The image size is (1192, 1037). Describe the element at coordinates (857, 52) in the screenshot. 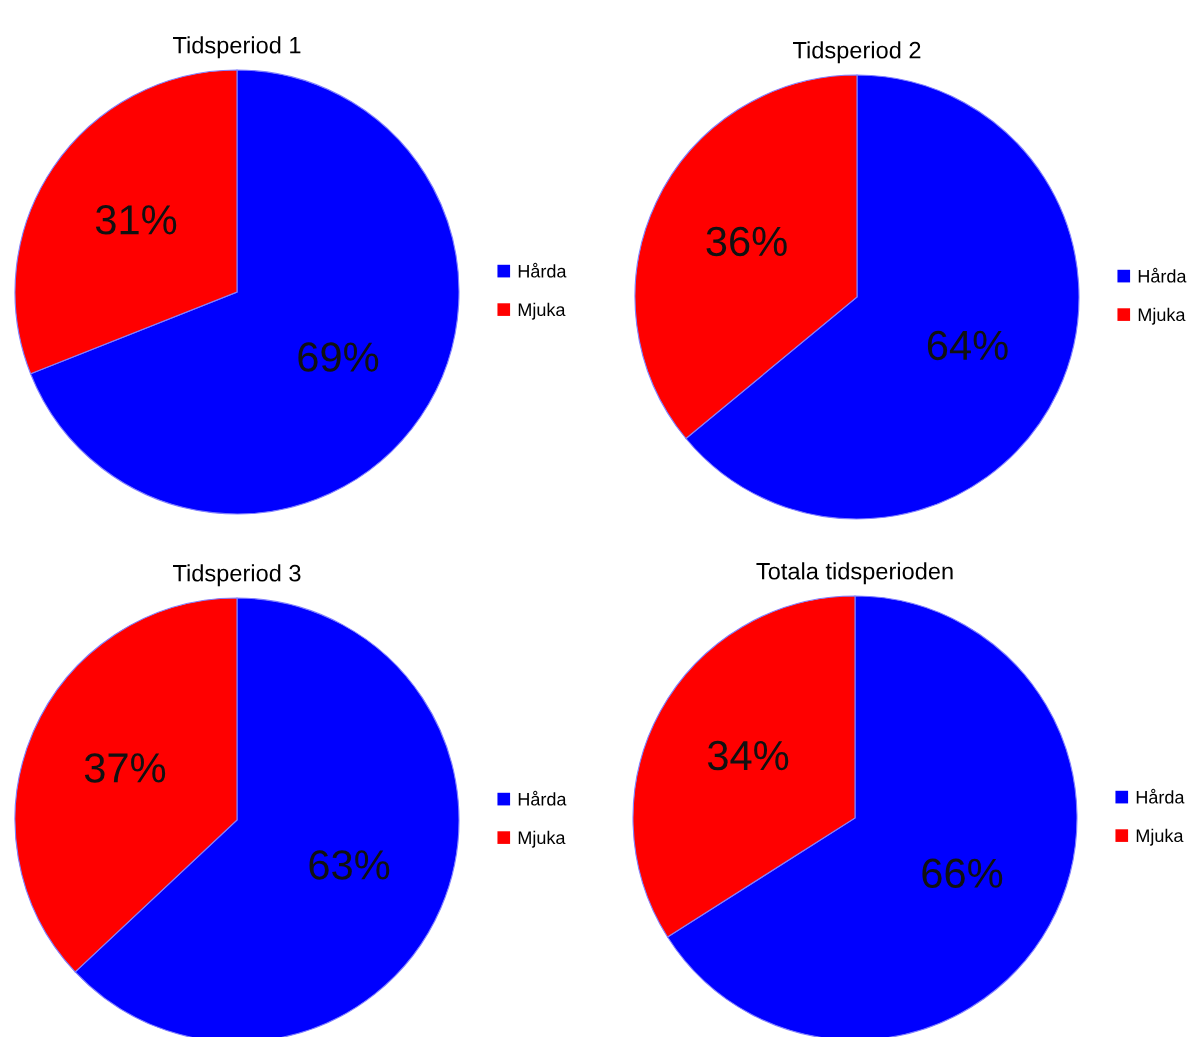

I see `chart-title: Tidsperiod 2` at that location.